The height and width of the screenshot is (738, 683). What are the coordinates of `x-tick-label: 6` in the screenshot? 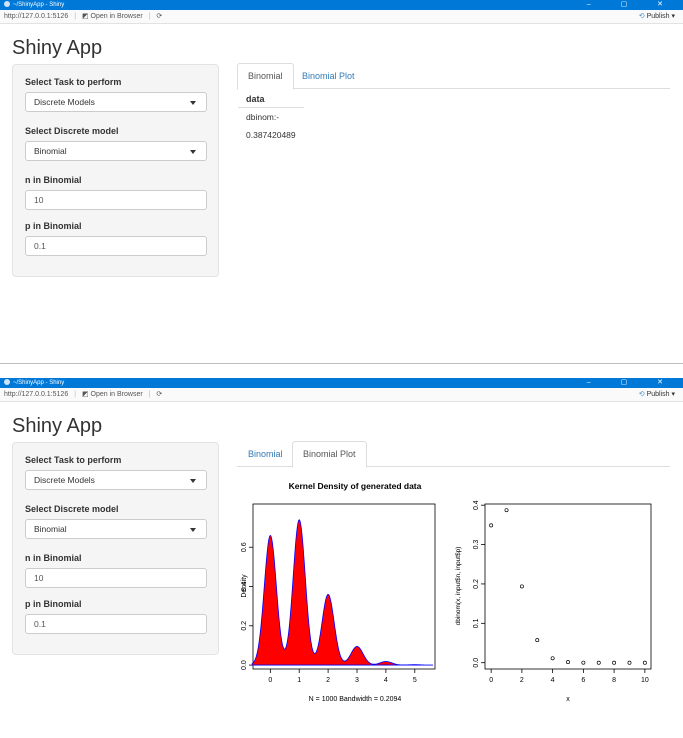 It's located at (583, 680).